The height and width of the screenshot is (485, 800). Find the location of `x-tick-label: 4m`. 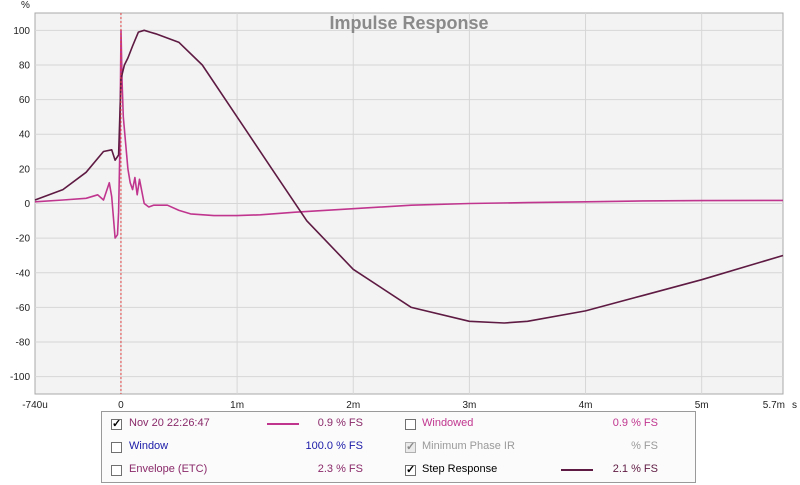

x-tick-label: 4m is located at coordinates (586, 405).